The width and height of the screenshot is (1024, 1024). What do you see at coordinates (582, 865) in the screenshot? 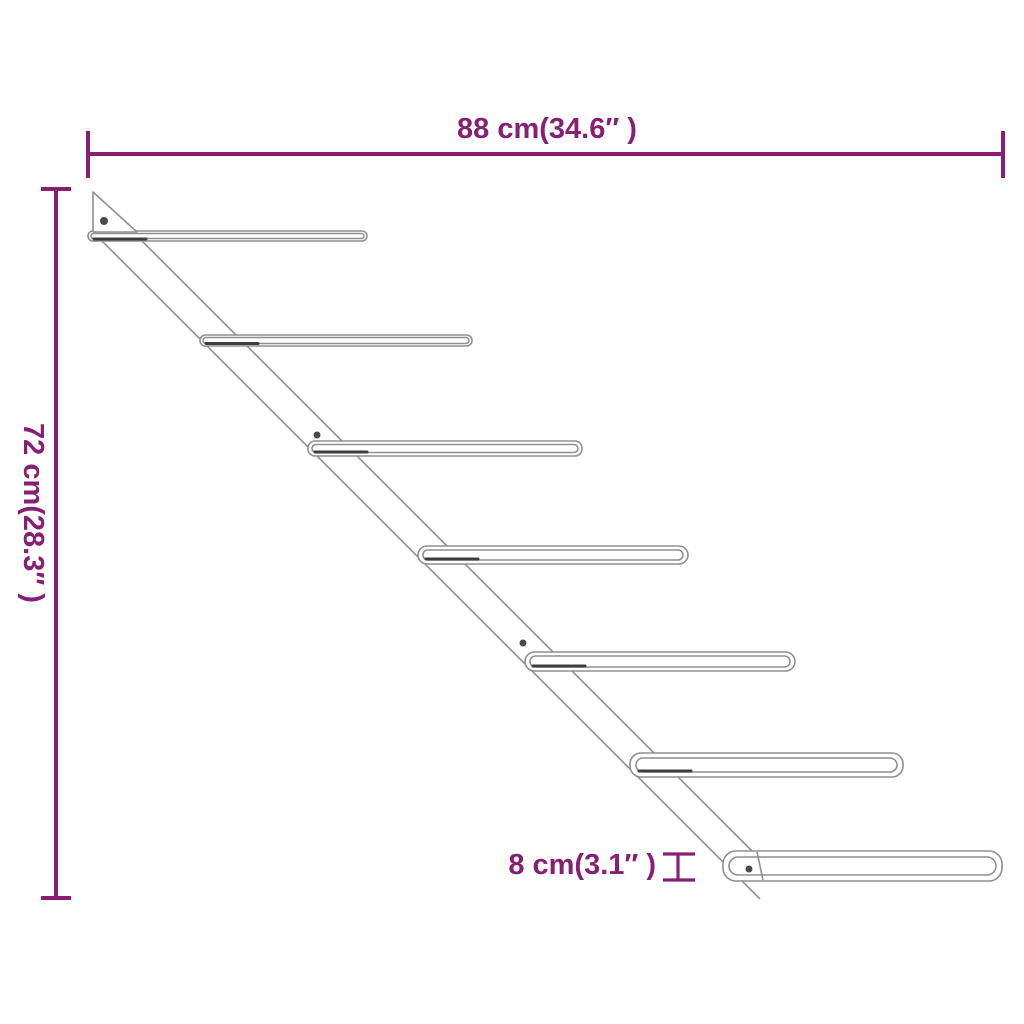
I see `tier-depth-dimension-label: 8 cm(3.1″ )` at bounding box center [582, 865].